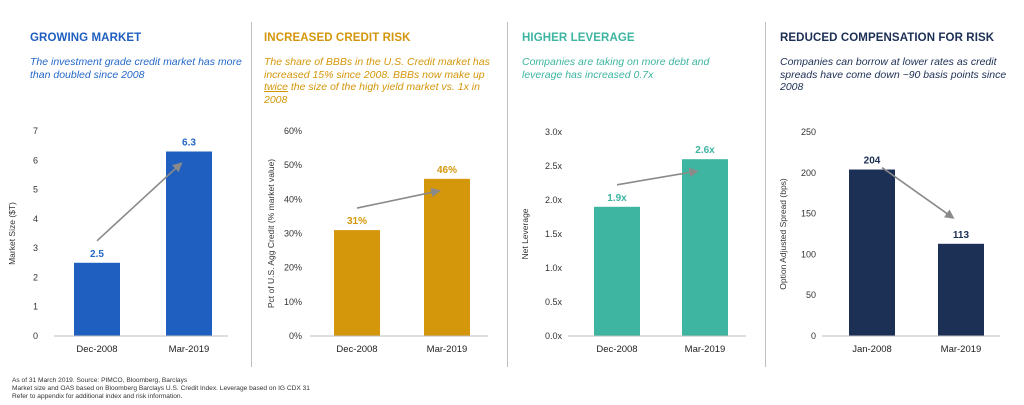  What do you see at coordinates (808, 173) in the screenshot?
I see `y-tick-label: 200` at bounding box center [808, 173].